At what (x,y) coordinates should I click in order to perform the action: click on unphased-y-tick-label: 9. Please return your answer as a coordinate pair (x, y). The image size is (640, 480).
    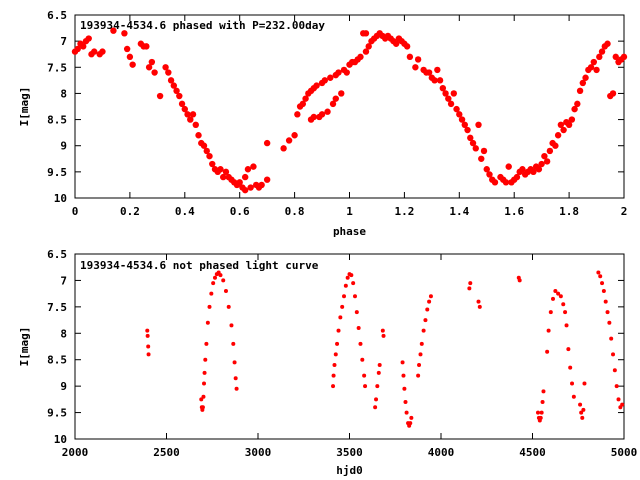
    Looking at the image, I should click on (63, 386).